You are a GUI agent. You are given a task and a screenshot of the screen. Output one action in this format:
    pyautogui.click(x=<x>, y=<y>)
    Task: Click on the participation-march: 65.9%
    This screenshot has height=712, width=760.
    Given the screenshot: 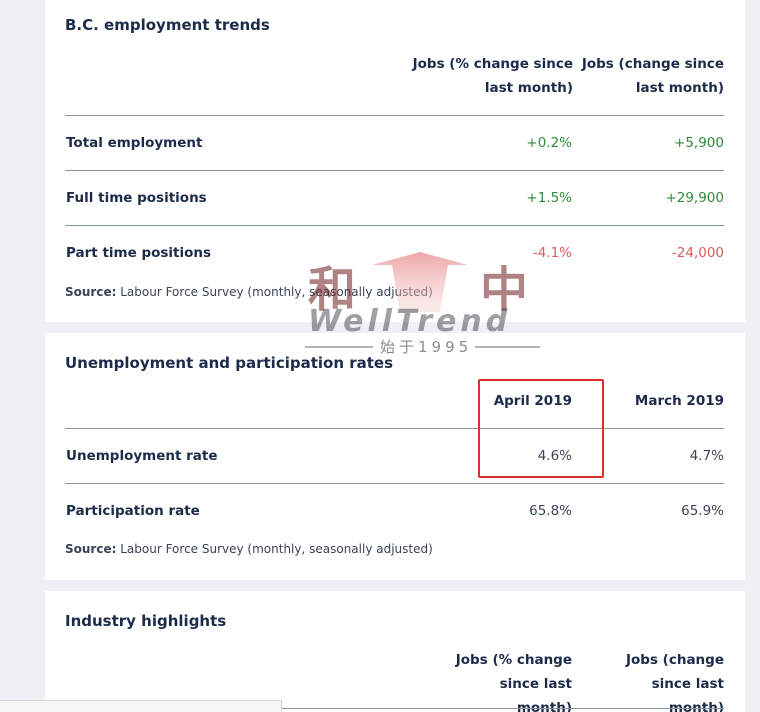 What is the action you would take?
    pyautogui.click(x=702, y=511)
    